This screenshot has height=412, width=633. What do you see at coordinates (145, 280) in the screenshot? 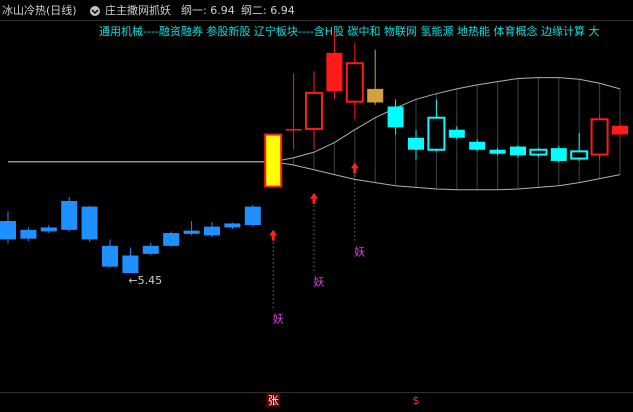
I see `annotation: ←5.45` at bounding box center [145, 280].